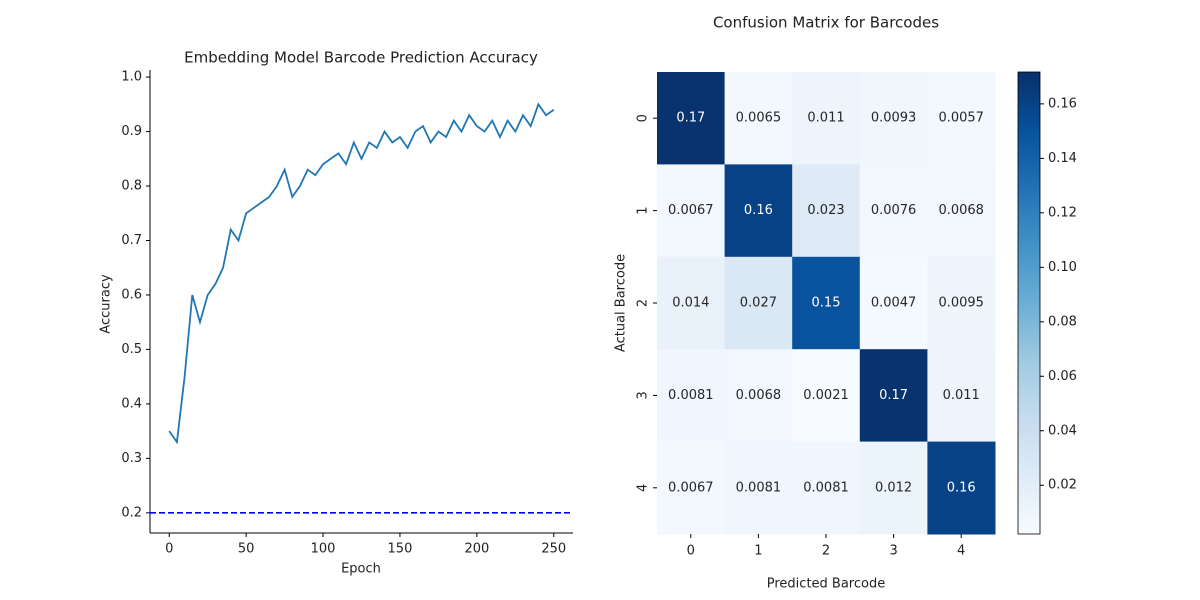 This screenshot has width=1200, height=600. Describe the element at coordinates (131, 131) in the screenshot. I see `y-tick-label: 0.9` at that location.